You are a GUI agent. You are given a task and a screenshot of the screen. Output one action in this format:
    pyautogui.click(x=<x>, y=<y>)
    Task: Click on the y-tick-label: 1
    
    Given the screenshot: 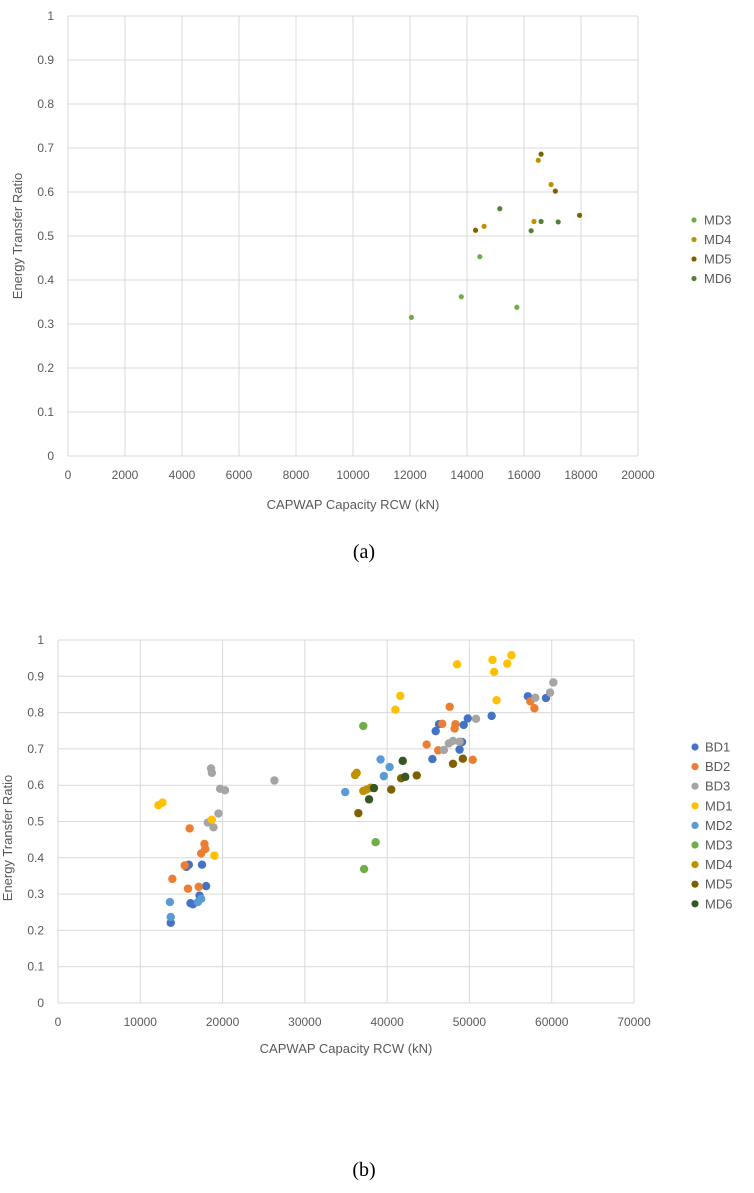 What is the action you would take?
    pyautogui.click(x=40, y=640)
    